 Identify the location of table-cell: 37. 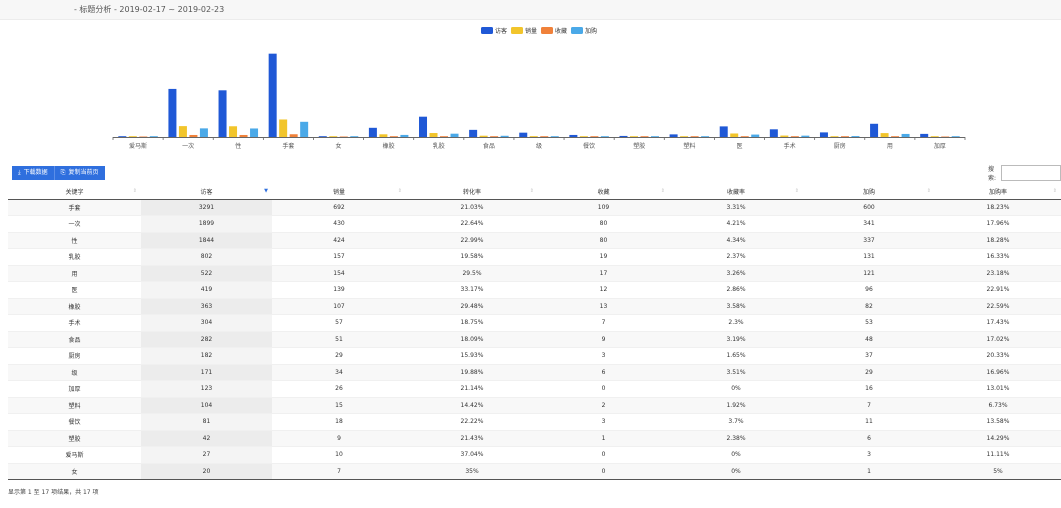
(869, 356).